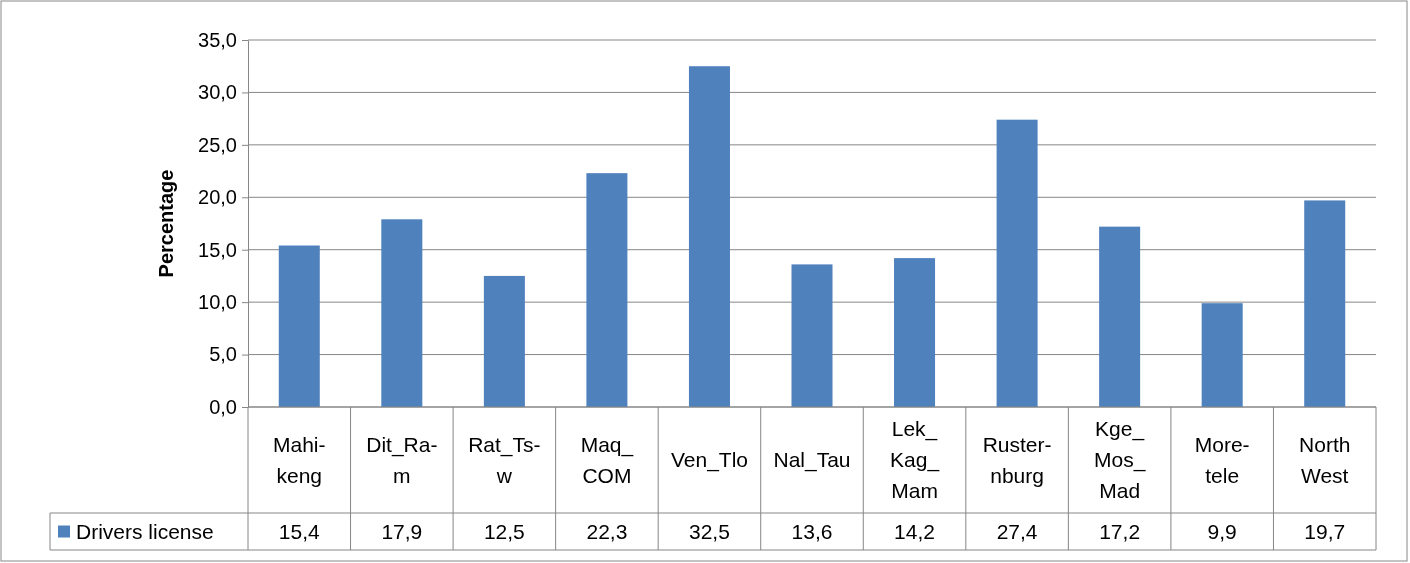 The image size is (1410, 563). What do you see at coordinates (217, 92) in the screenshot?
I see `y-tick-label: 30,0` at bounding box center [217, 92].